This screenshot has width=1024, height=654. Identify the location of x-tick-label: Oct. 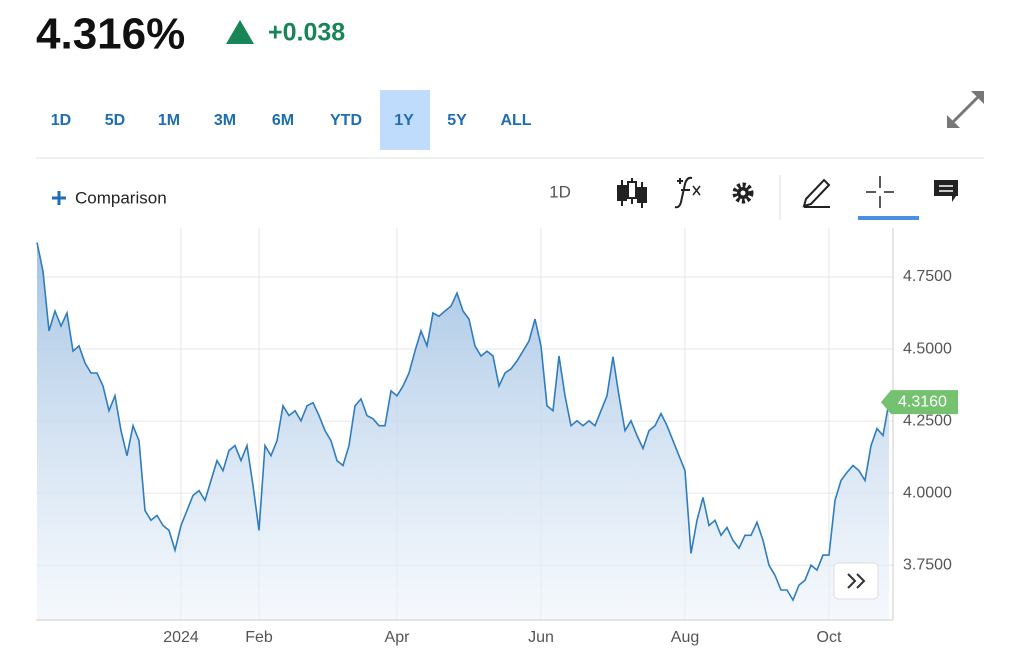
(829, 637).